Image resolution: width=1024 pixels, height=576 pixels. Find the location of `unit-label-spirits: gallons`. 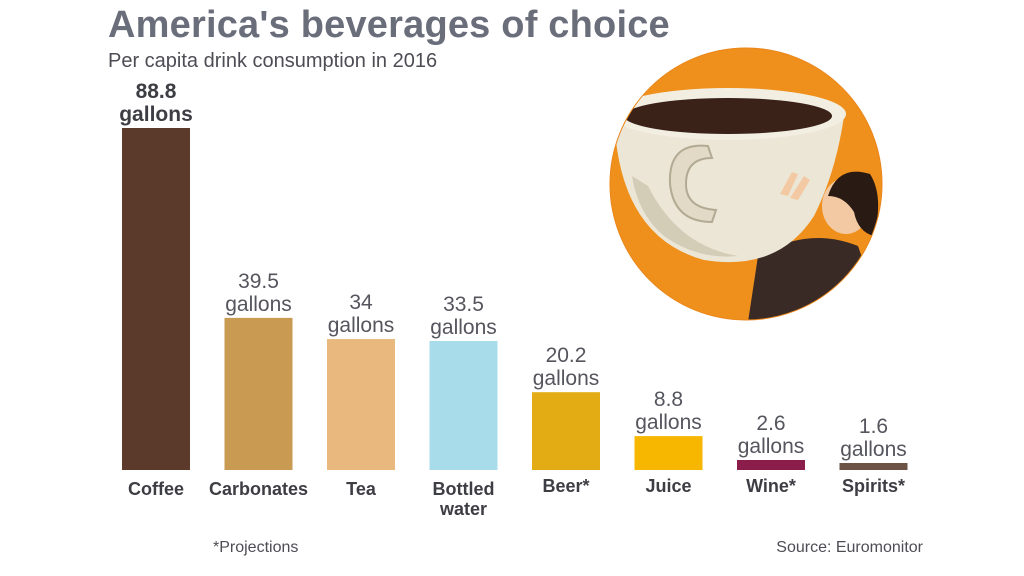

unit-label-spirits: gallons is located at coordinates (873, 449).